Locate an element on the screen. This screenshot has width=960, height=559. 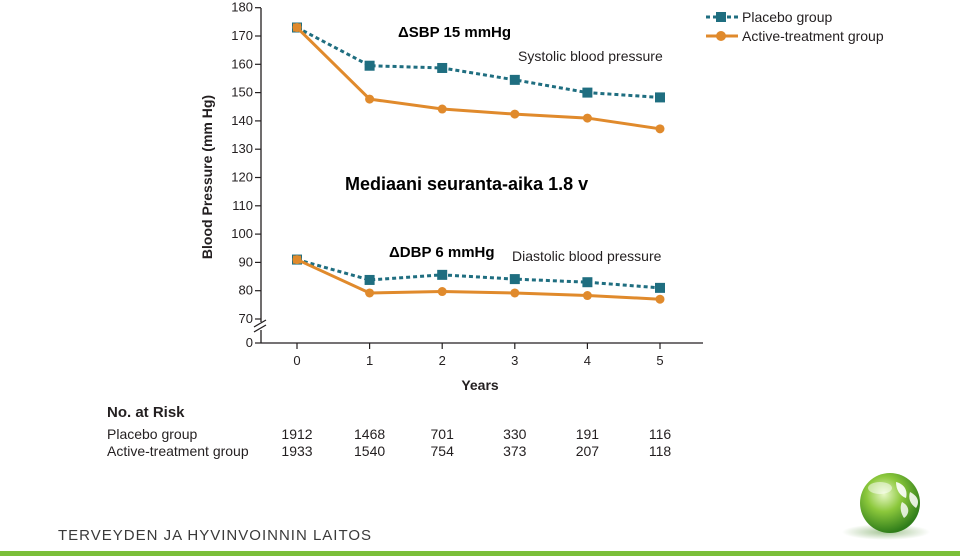
start-marker-overlap-p0 is located at coordinates (297, 27).